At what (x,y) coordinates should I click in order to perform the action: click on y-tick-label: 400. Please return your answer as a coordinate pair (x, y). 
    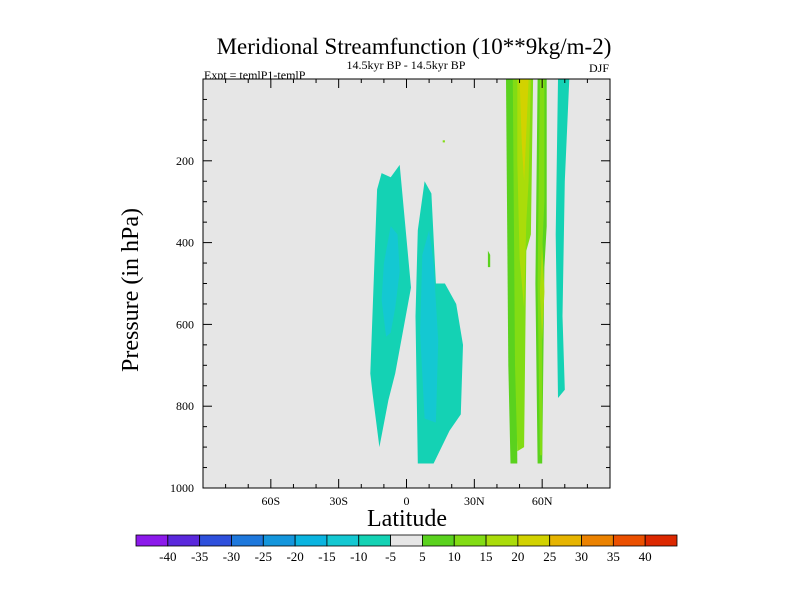
    Looking at the image, I should click on (185, 243).